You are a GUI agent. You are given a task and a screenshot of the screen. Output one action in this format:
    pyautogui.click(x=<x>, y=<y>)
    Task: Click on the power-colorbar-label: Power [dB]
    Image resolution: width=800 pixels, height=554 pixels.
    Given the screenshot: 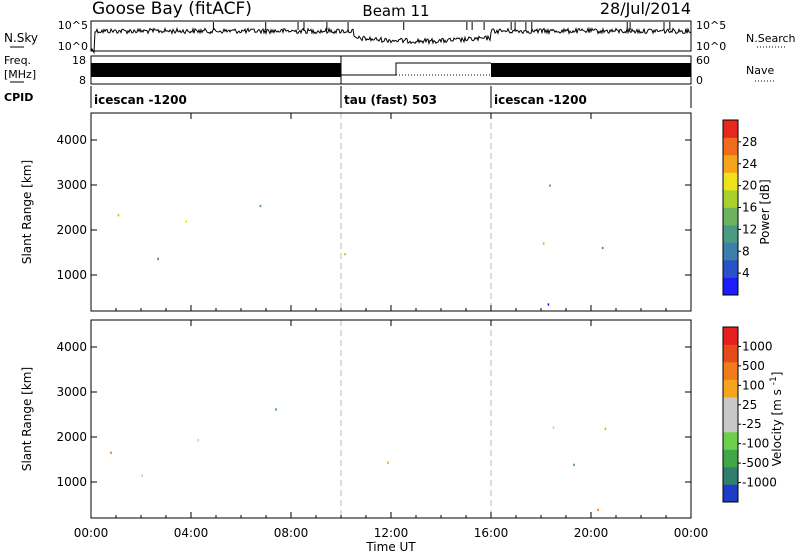 What is the action you would take?
    pyautogui.click(x=765, y=211)
    